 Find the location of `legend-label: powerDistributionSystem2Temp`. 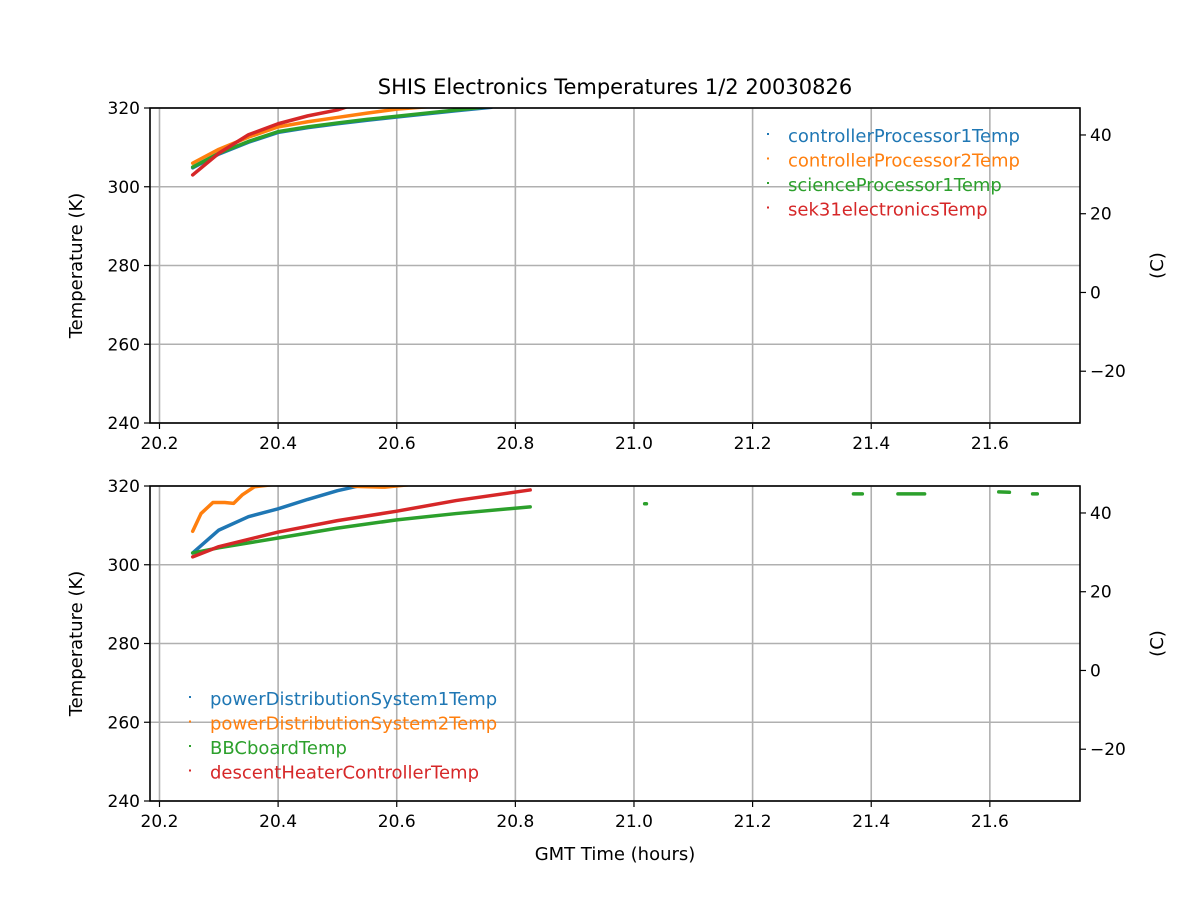

legend-label: powerDistributionSystem2Temp is located at coordinates (353, 724).